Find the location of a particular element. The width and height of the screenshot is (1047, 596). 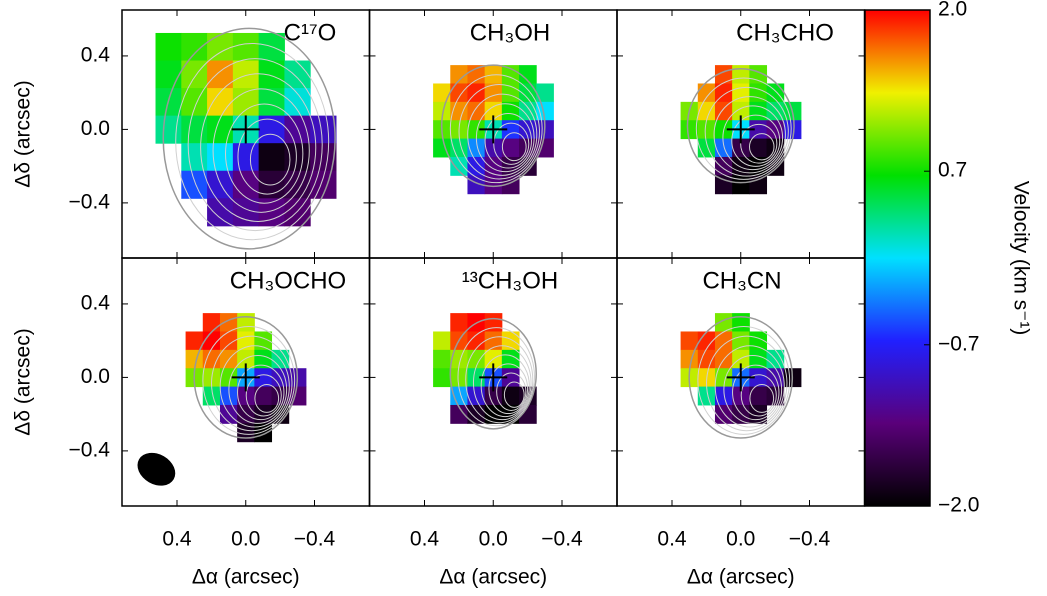

y-tick-label: −0.4 is located at coordinates (90, 201).